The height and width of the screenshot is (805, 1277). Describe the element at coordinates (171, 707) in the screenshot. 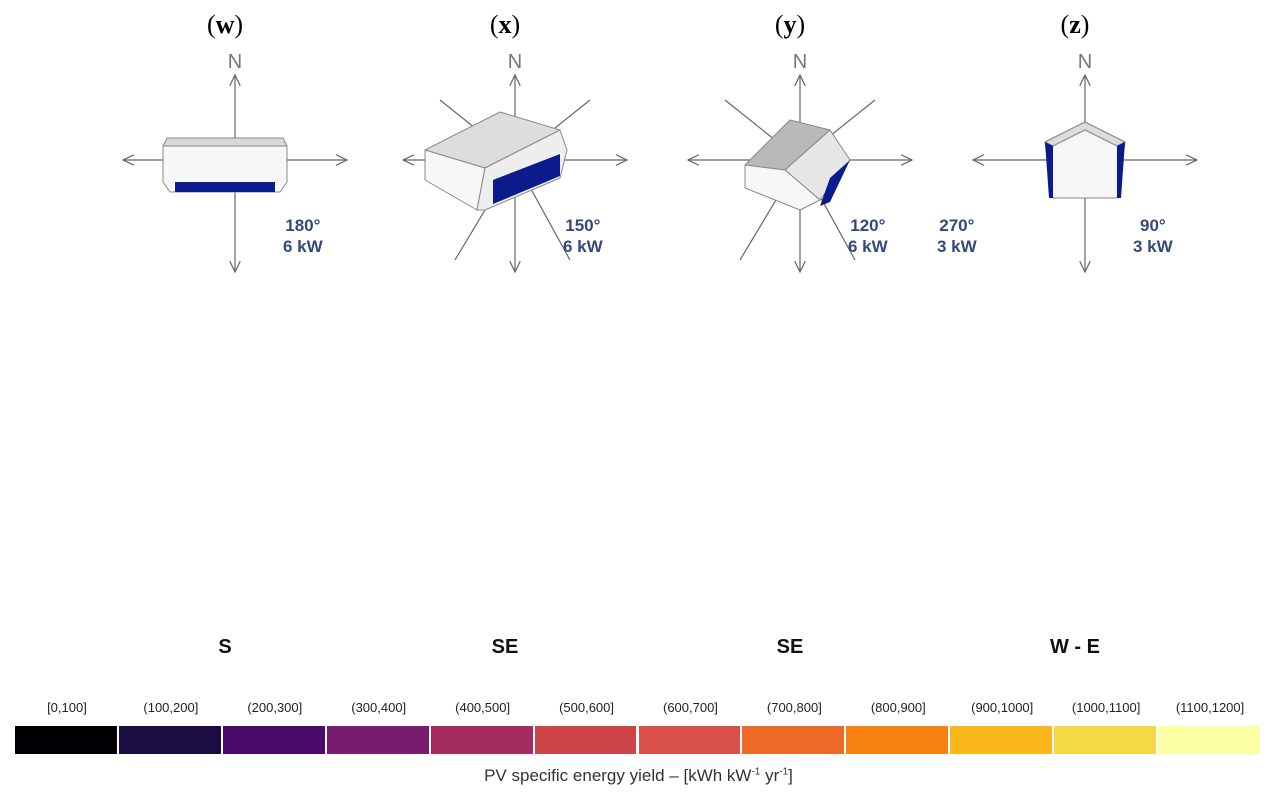

I see `legend-bin-label: (100,200]` at that location.